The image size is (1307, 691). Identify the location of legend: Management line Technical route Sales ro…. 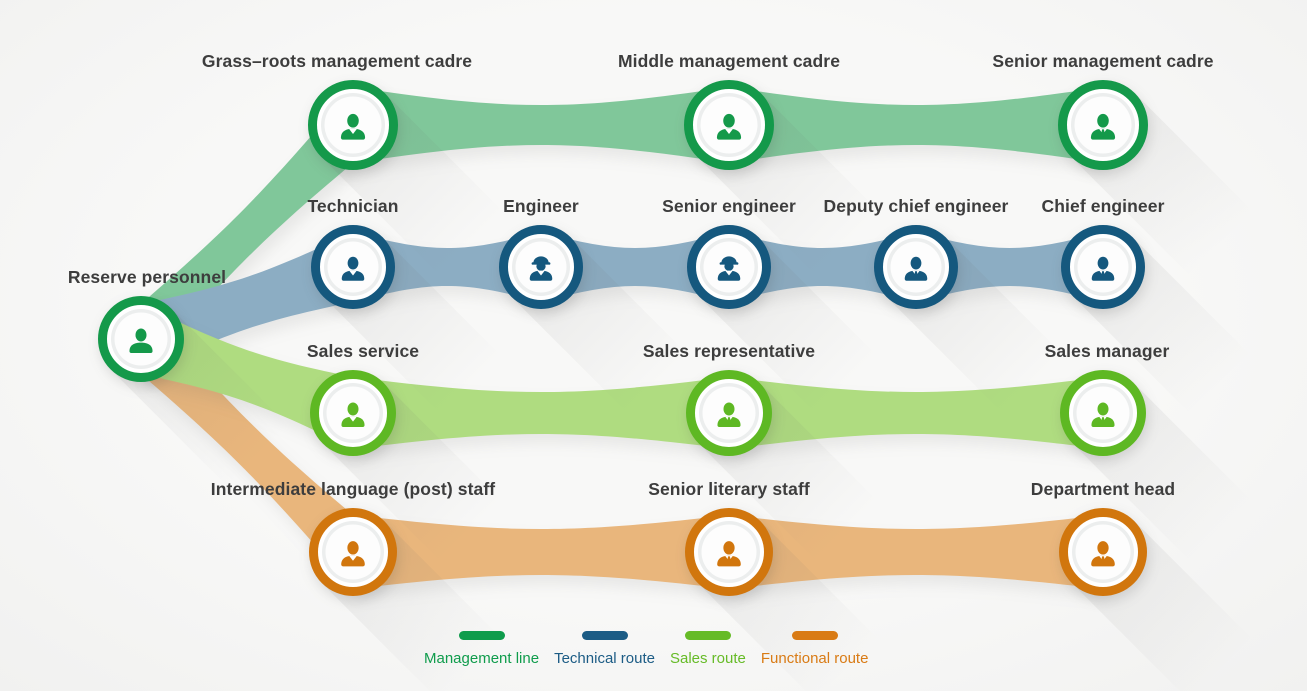
(646, 649).